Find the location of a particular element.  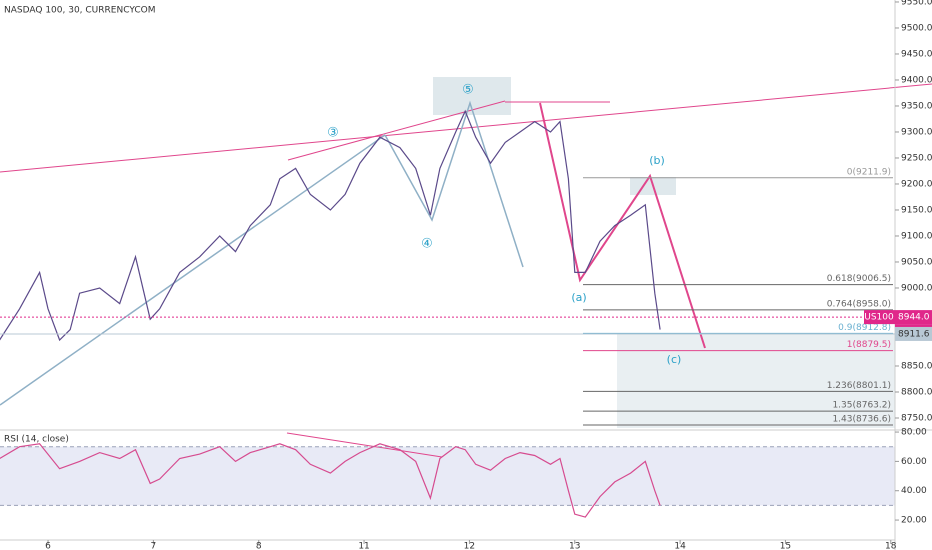

x-tick-label: 13 is located at coordinates (574, 546).